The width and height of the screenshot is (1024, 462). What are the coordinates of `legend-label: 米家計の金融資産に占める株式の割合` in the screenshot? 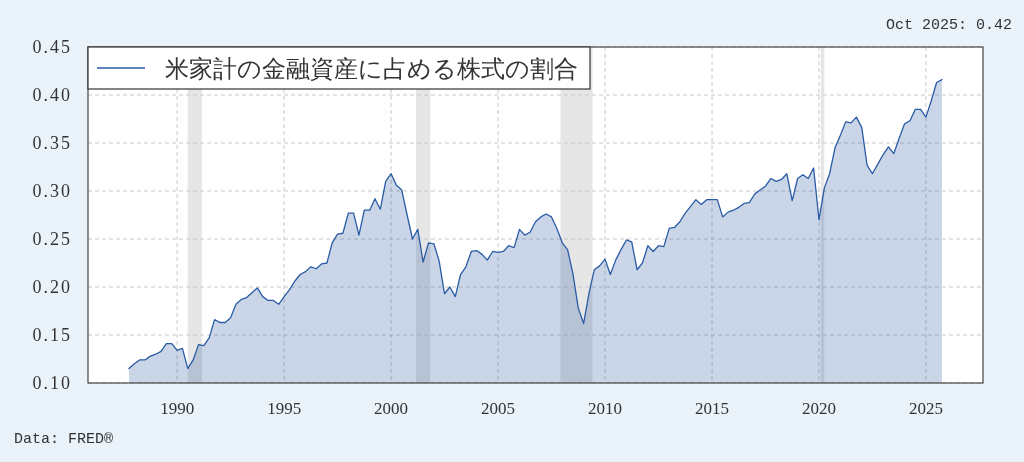 It's located at (371, 69).